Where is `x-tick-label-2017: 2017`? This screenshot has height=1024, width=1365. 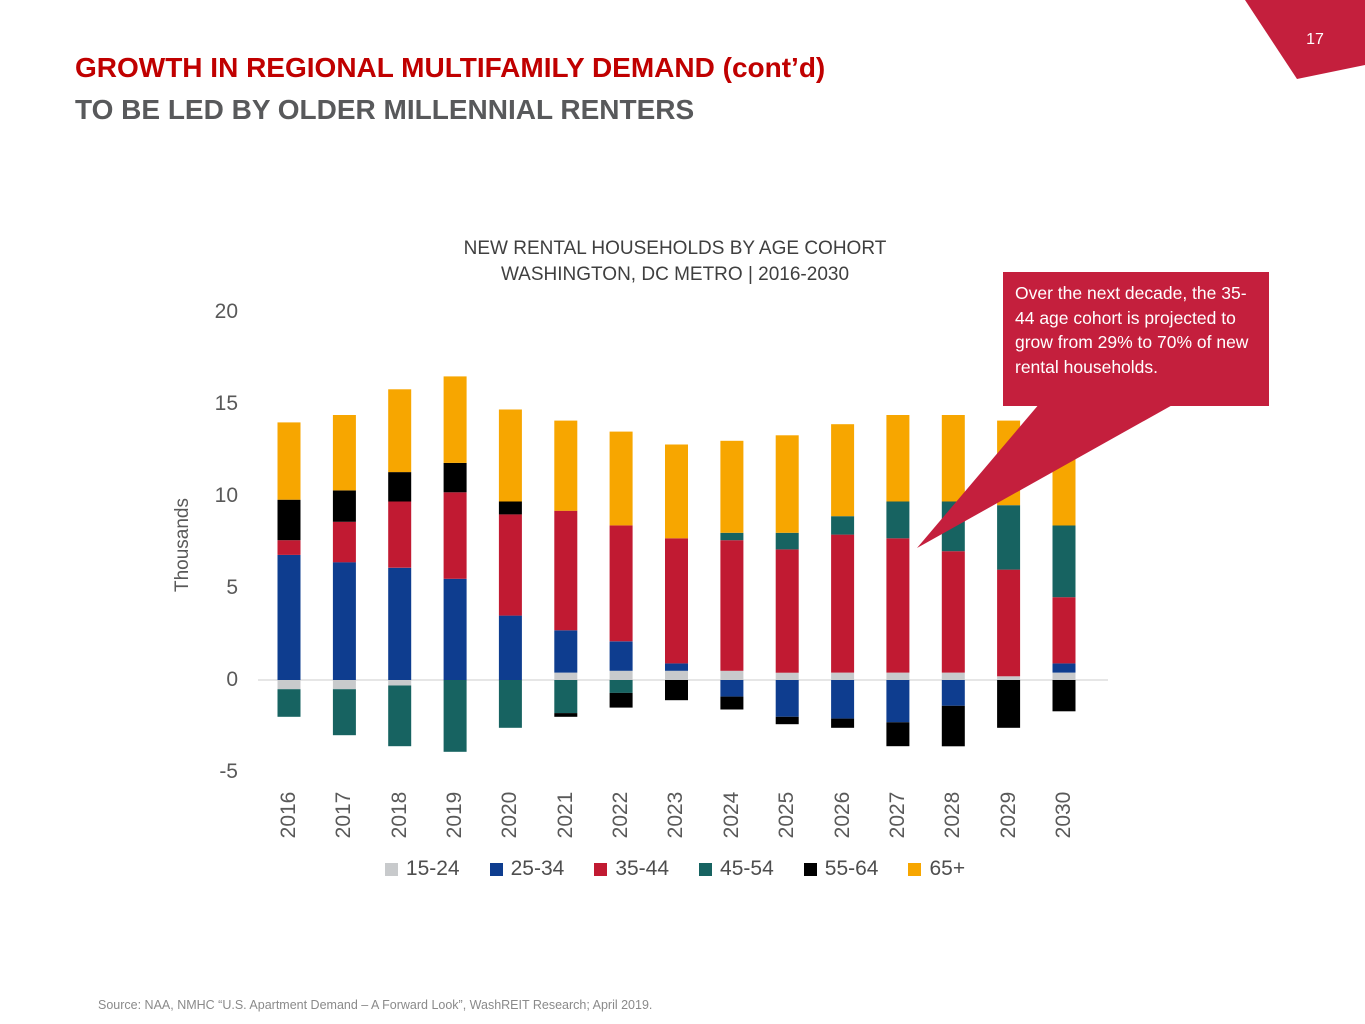
x-tick-label-2017: 2017 is located at coordinates (344, 815).